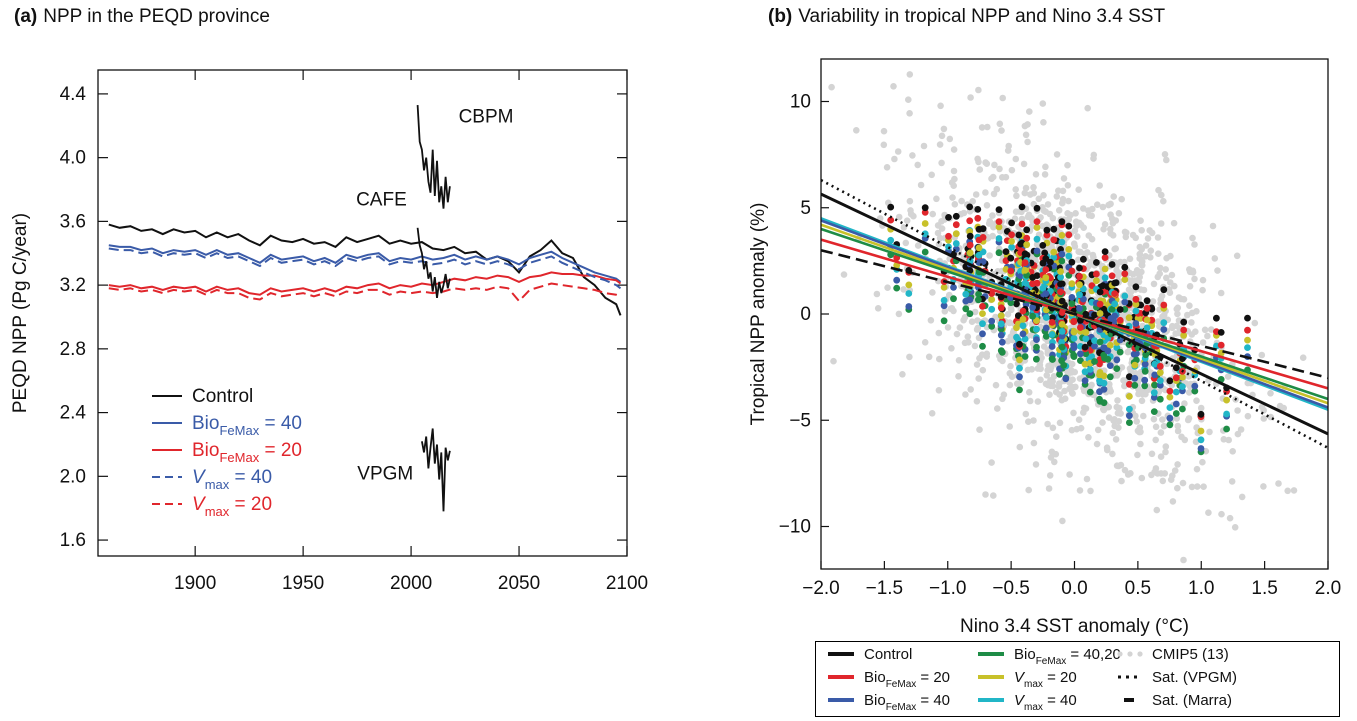 Image resolution: width=1357 pixels, height=721 pixels. What do you see at coordinates (433, 157) in the screenshot?
I see `chart-a-obs-cbpm` at bounding box center [433, 157].